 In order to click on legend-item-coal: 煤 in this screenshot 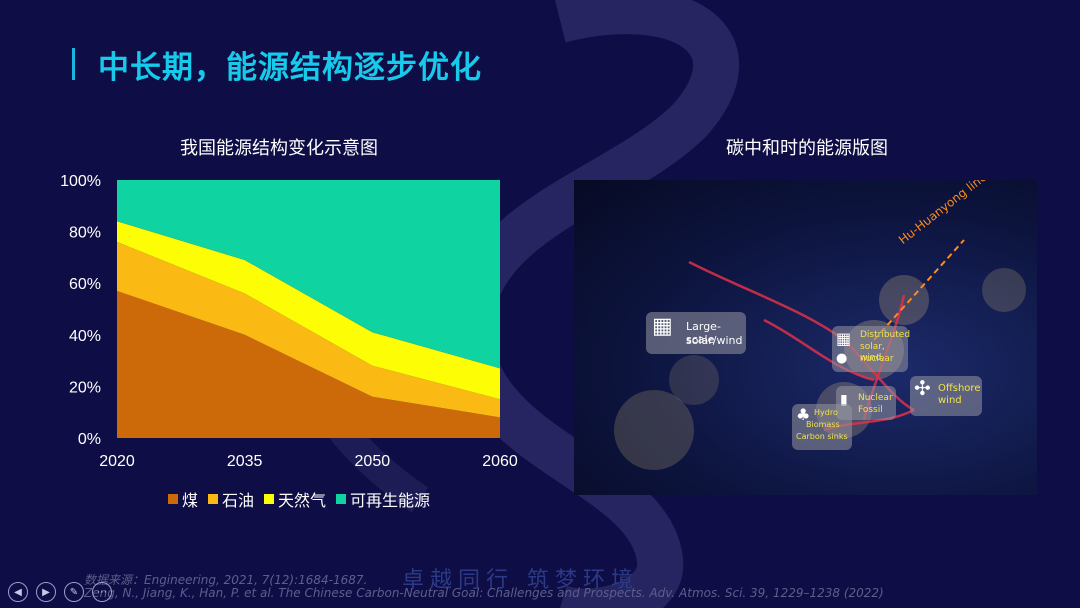, I will do `click(183, 499)`.